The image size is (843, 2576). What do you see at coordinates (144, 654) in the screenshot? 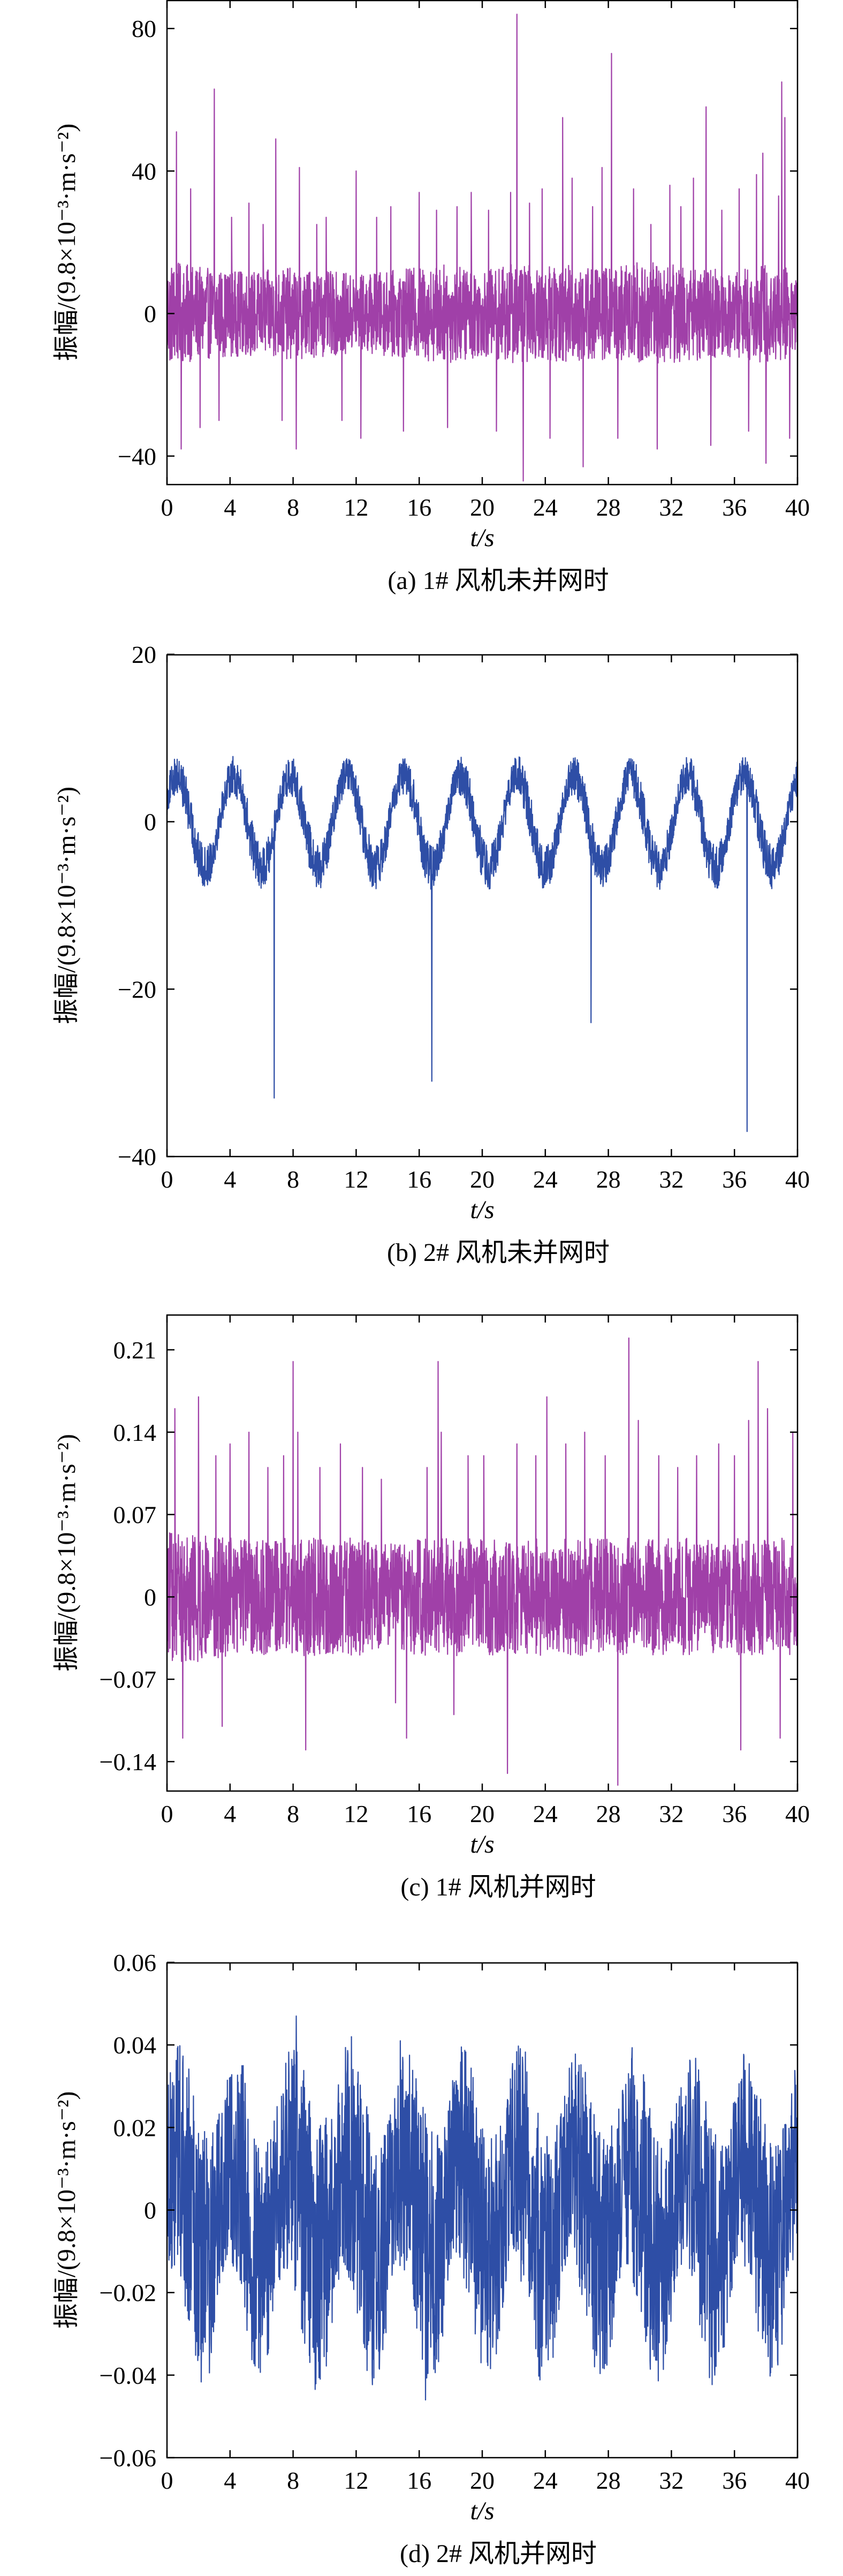
I see `y-tick-label: 20` at bounding box center [144, 654].